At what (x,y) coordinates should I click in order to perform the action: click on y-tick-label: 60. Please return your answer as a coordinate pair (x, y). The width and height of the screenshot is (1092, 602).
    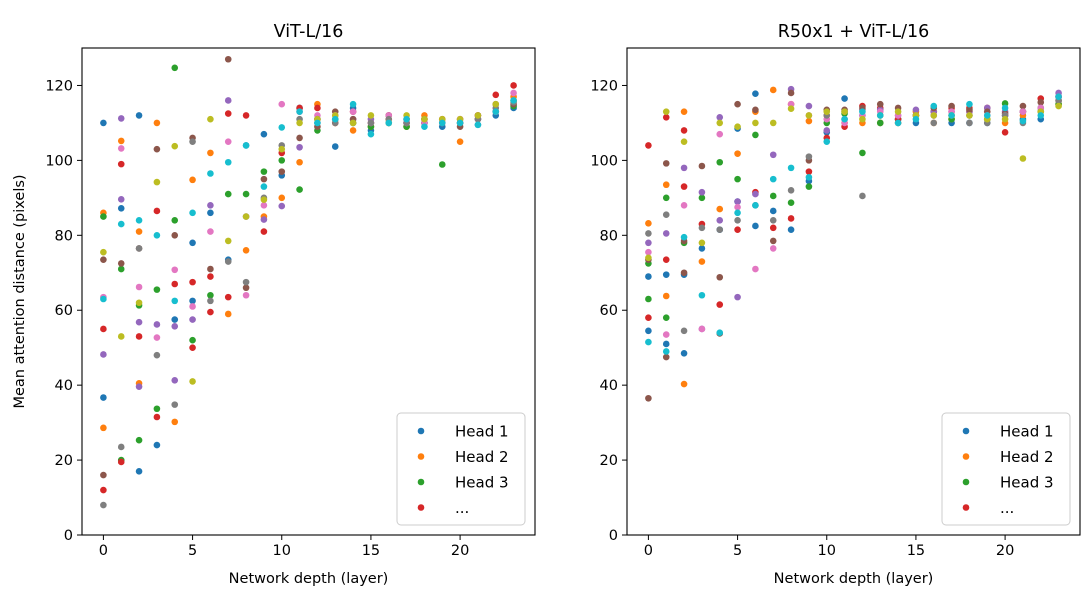
    Looking at the image, I should click on (609, 311).